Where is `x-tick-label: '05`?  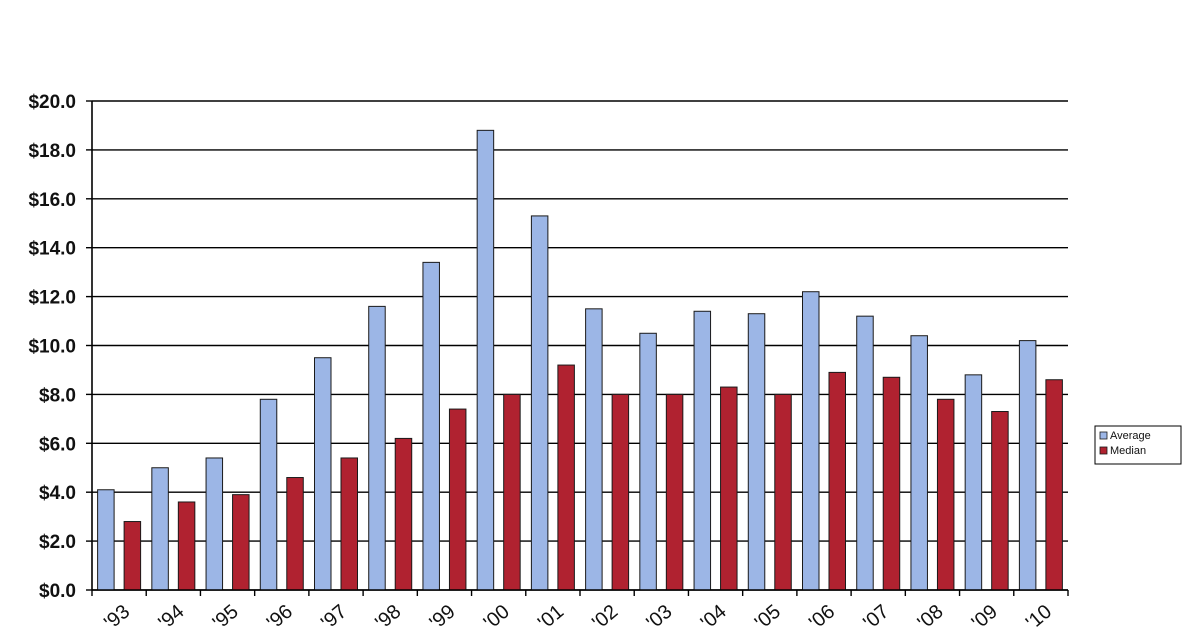 x-tick-label: '05 is located at coordinates (768, 615).